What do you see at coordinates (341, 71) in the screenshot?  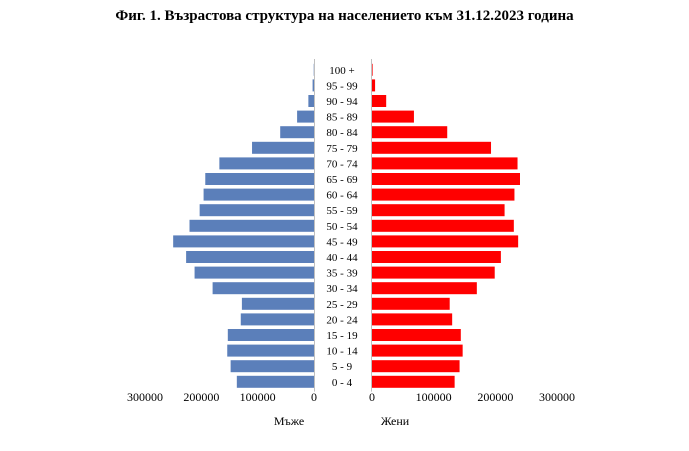 I see `age-group-label: 100 +` at bounding box center [341, 71].